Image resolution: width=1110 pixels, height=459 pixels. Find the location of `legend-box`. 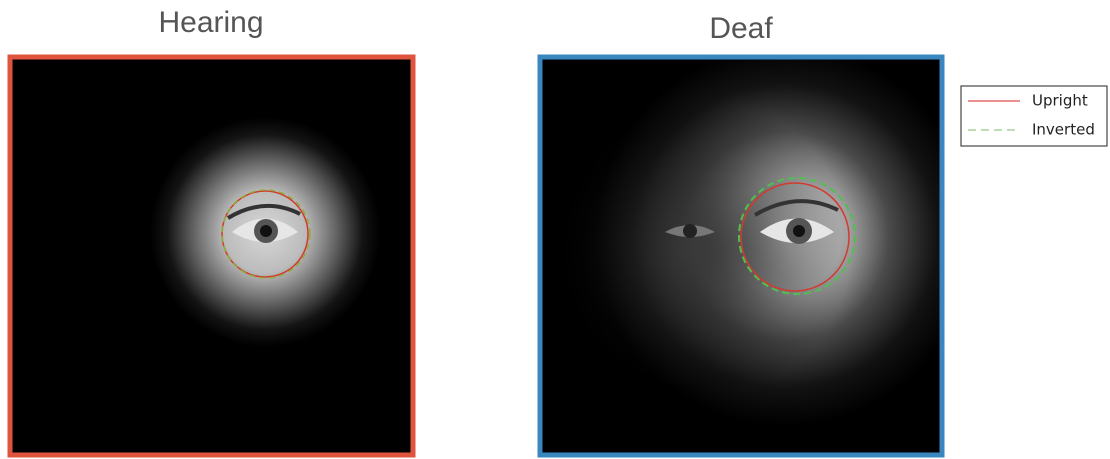

legend-box is located at coordinates (1034, 116).